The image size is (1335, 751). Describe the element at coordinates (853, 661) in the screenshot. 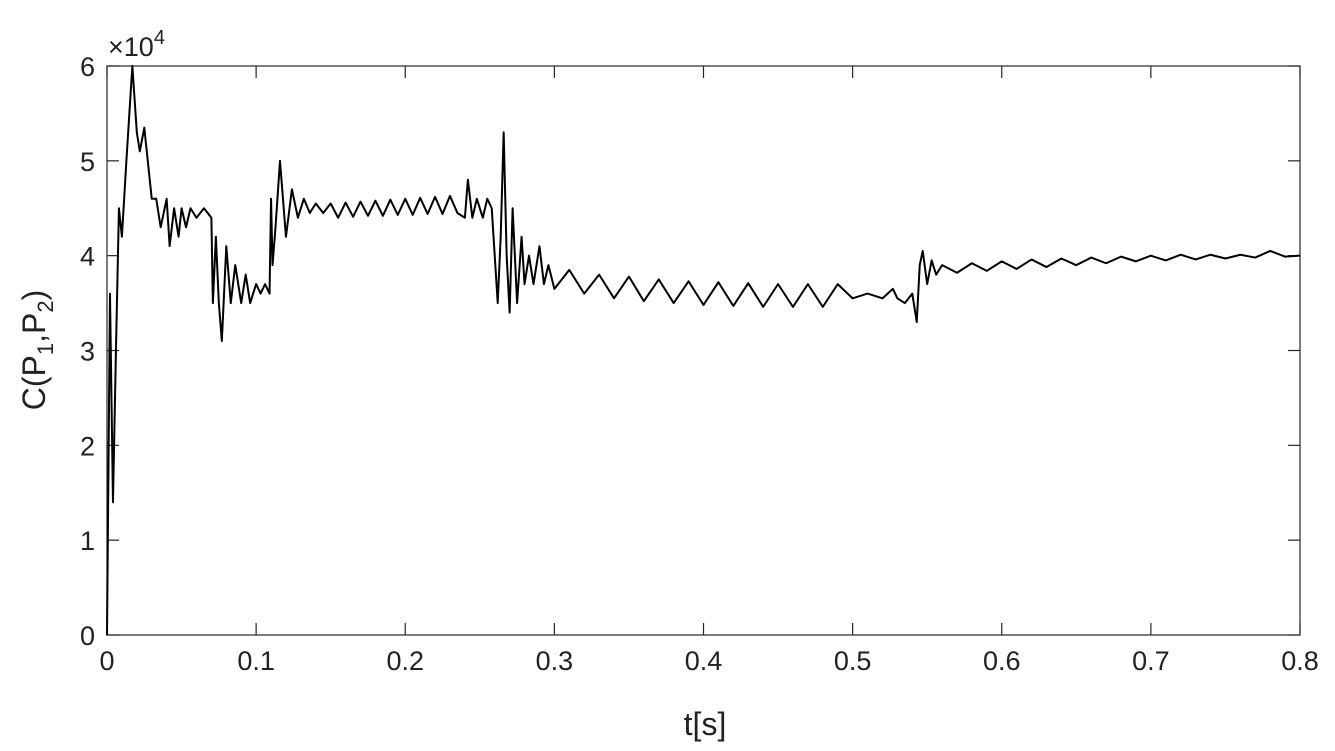

I see `x-tick-label: 0.5` at that location.